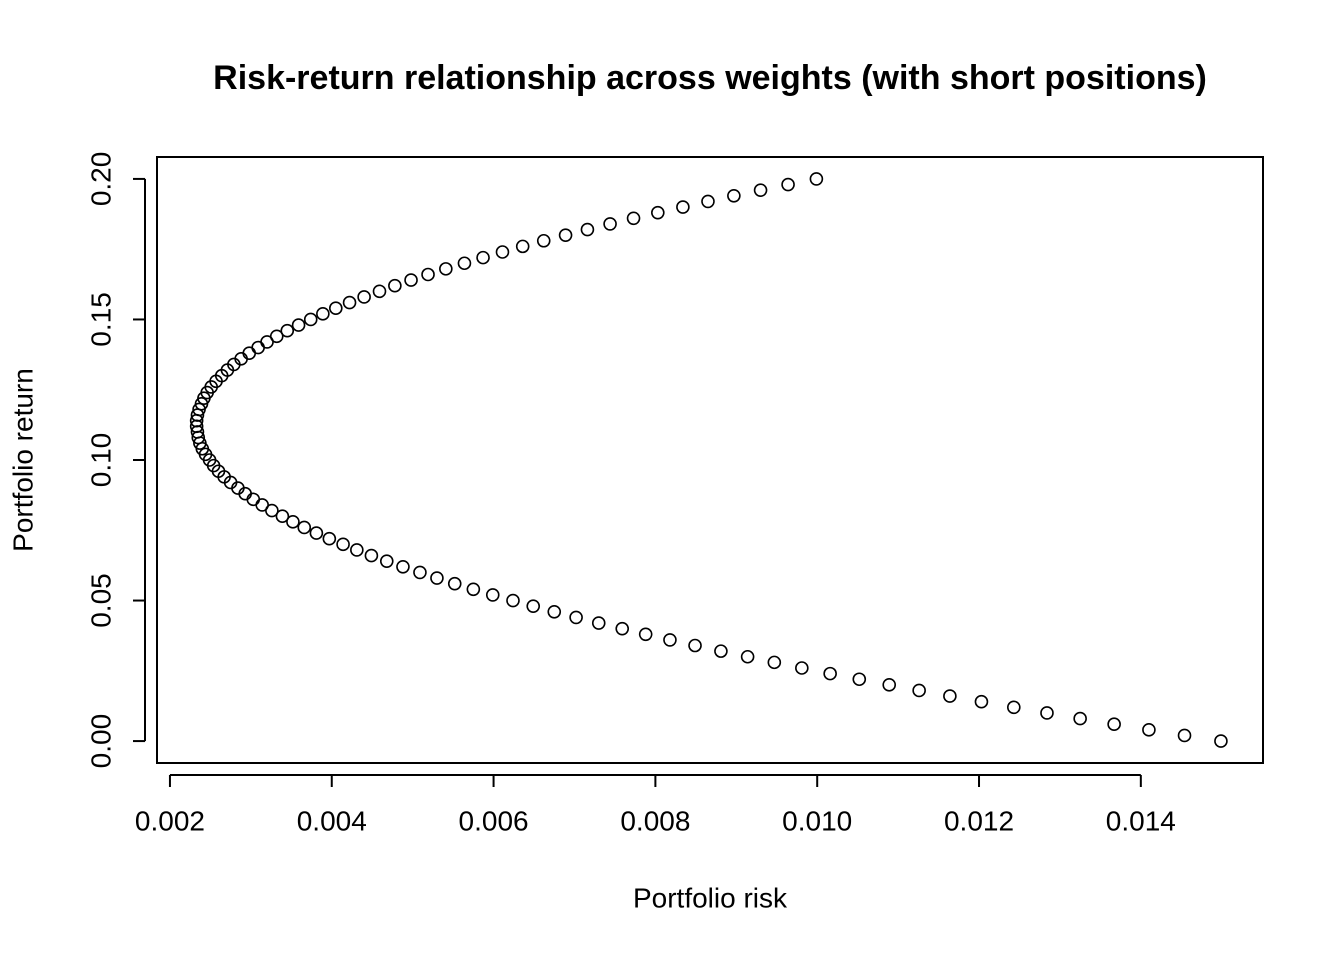 Image resolution: width=1344 pixels, height=960 pixels. I want to click on y-axis-label: Portfolio return, so click(22, 460).